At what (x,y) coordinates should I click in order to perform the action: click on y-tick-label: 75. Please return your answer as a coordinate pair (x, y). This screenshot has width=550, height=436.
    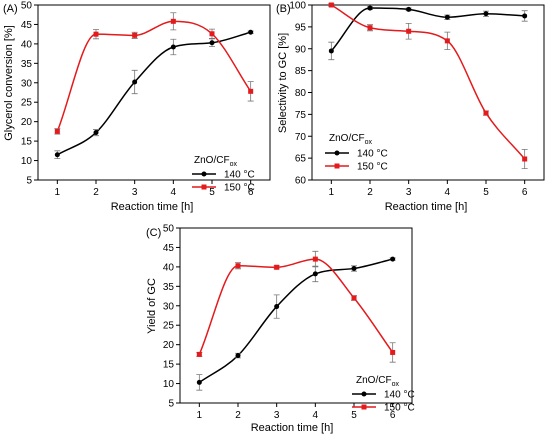
    Looking at the image, I should click on (301, 115).